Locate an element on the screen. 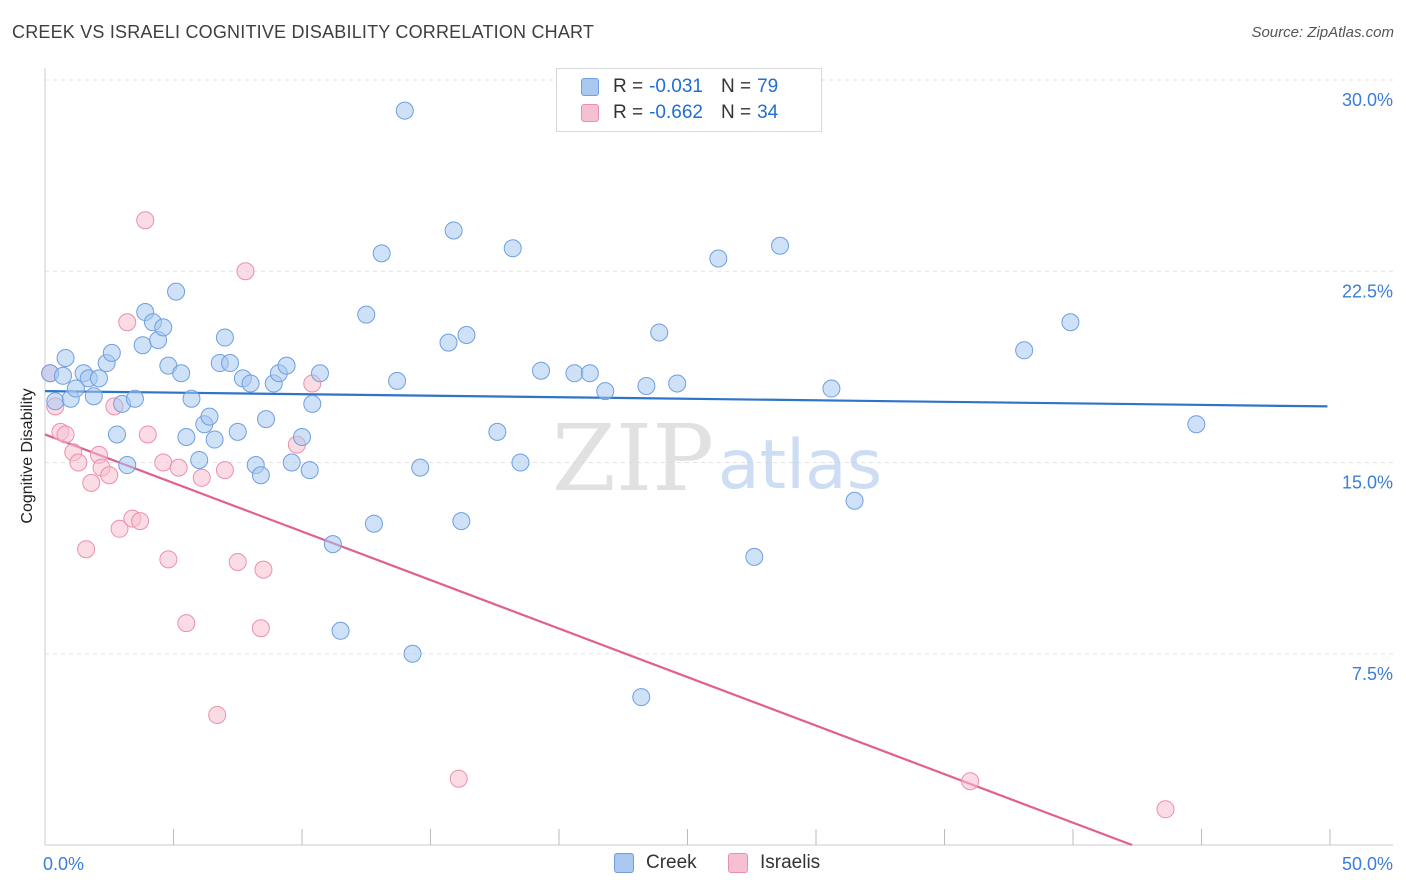 The width and height of the screenshot is (1406, 892). legend: R = -0.031 N = 79 R = -0.662 N = 34 is located at coordinates (689, 100).